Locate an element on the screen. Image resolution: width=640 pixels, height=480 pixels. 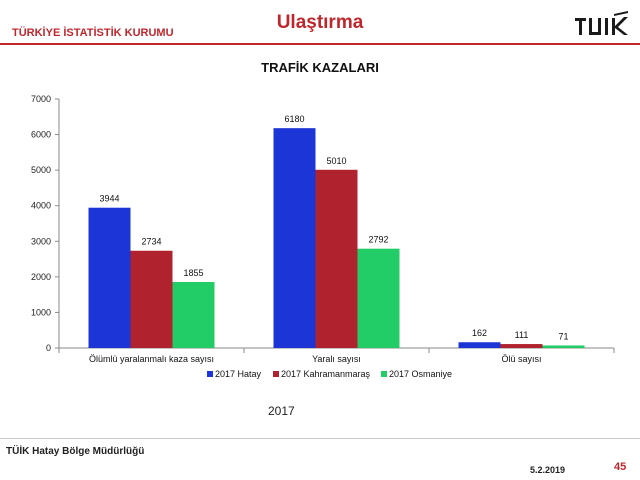
legend-label: 2017 Kahramanmaraş is located at coordinates (326, 374).